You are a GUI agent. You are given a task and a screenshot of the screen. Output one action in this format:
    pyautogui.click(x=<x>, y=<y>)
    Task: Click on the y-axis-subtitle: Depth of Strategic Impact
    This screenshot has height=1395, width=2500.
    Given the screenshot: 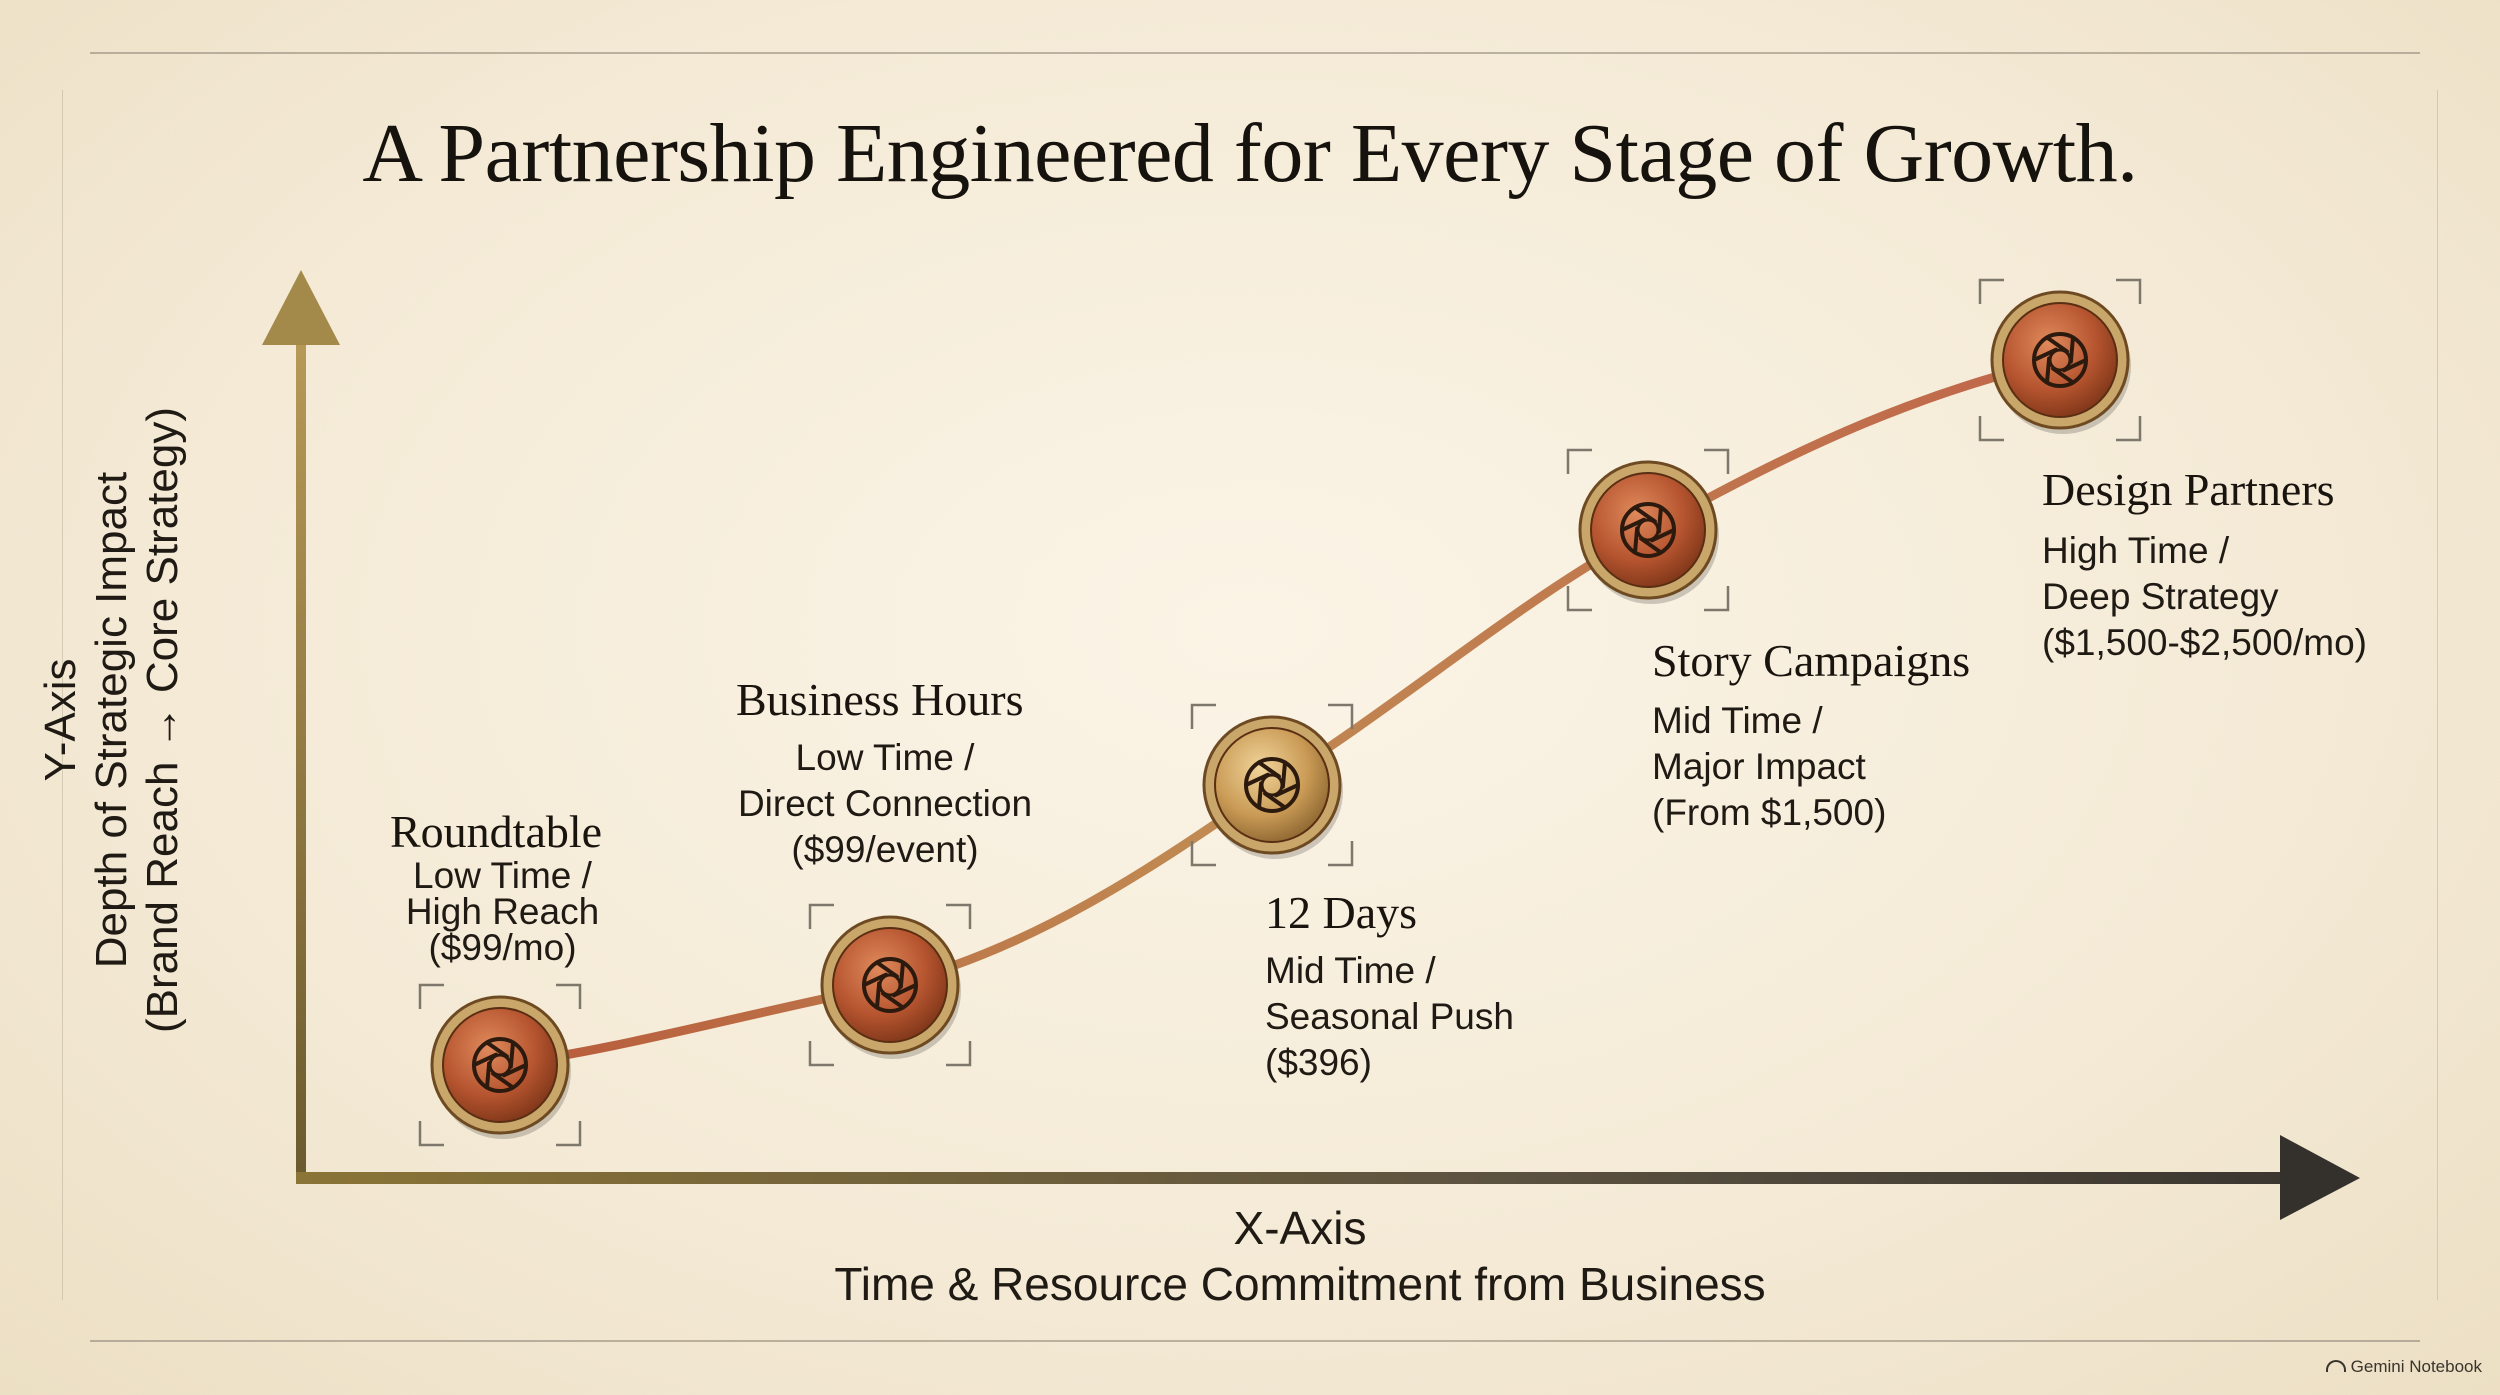 What is the action you would take?
    pyautogui.click(x=111, y=720)
    